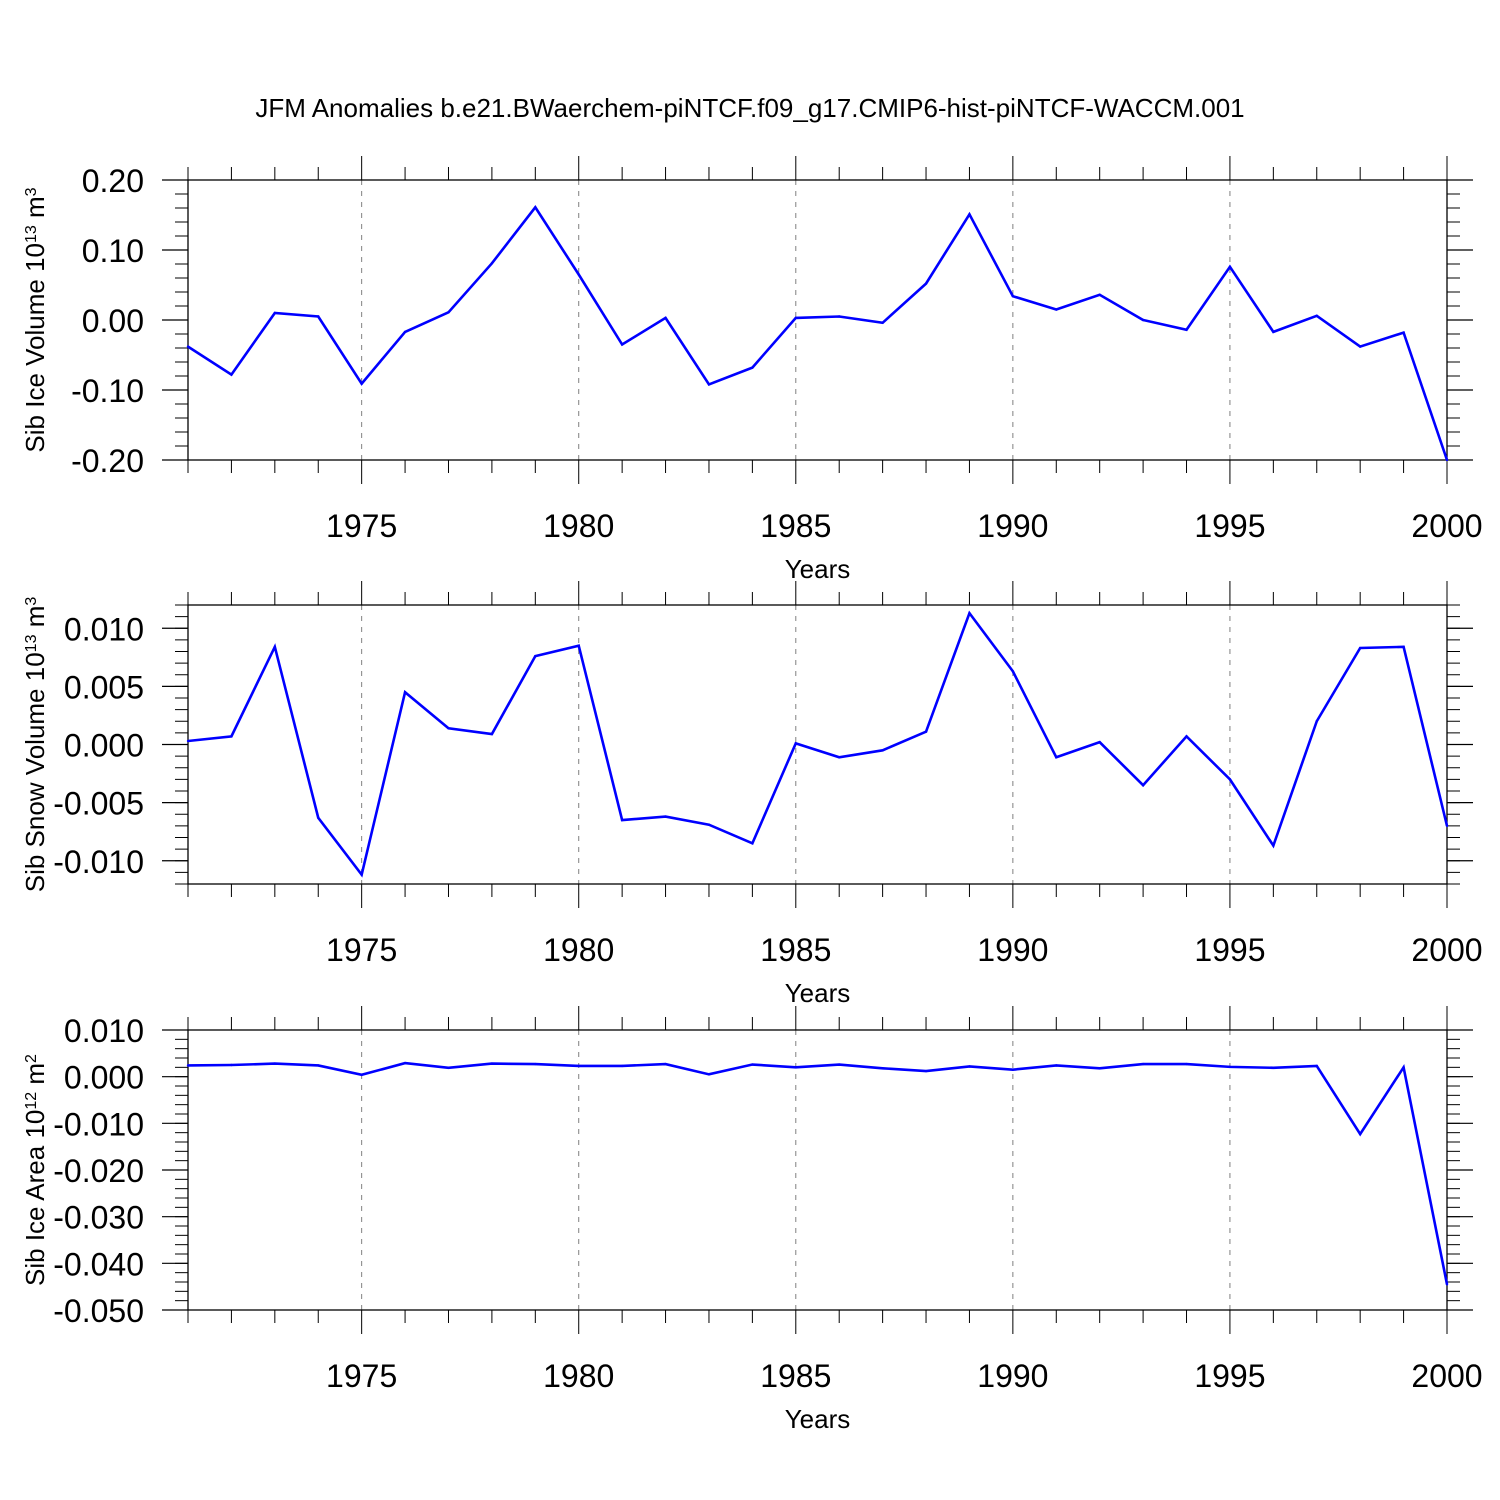 The image size is (1500, 1500). Describe the element at coordinates (104, 1078) in the screenshot. I see `y-tick-label: 0.000` at that location.